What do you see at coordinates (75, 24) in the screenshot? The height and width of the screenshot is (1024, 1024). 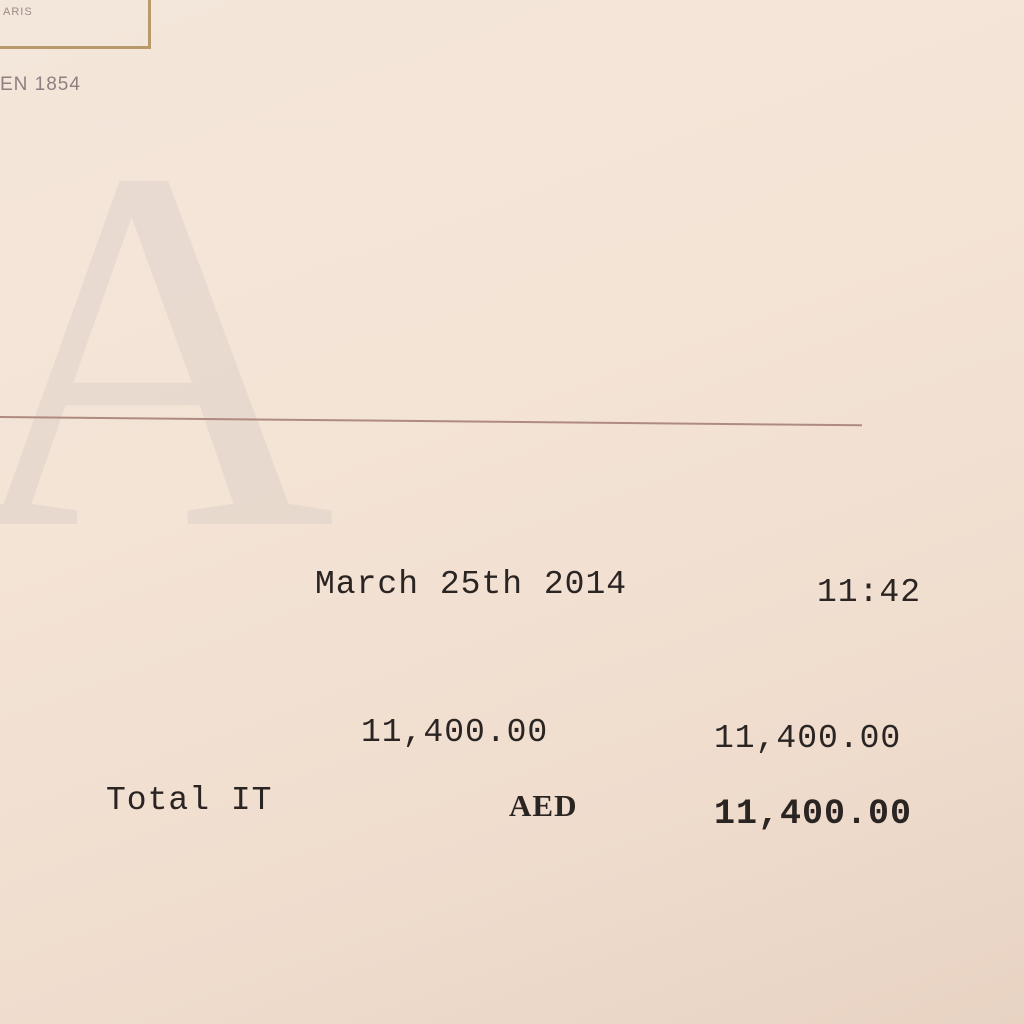 I see `logo: ARIS` at bounding box center [75, 24].